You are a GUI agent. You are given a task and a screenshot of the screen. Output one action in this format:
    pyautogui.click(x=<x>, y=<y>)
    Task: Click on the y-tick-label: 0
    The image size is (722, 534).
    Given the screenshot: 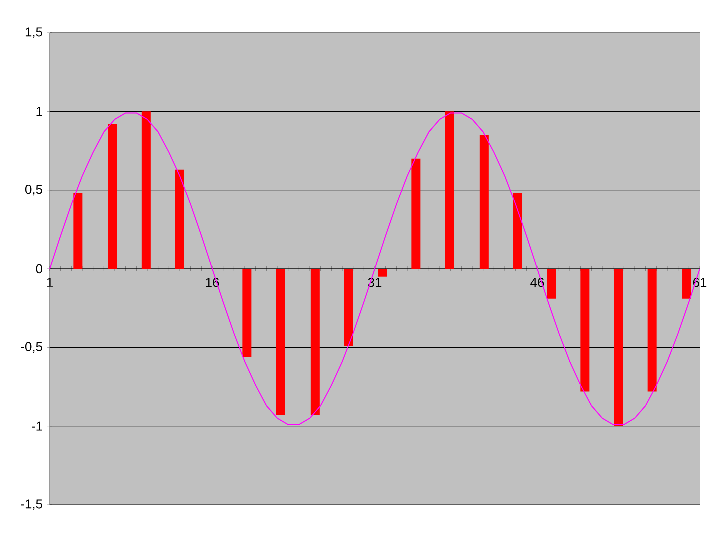 What is the action you would take?
    pyautogui.click(x=39, y=269)
    